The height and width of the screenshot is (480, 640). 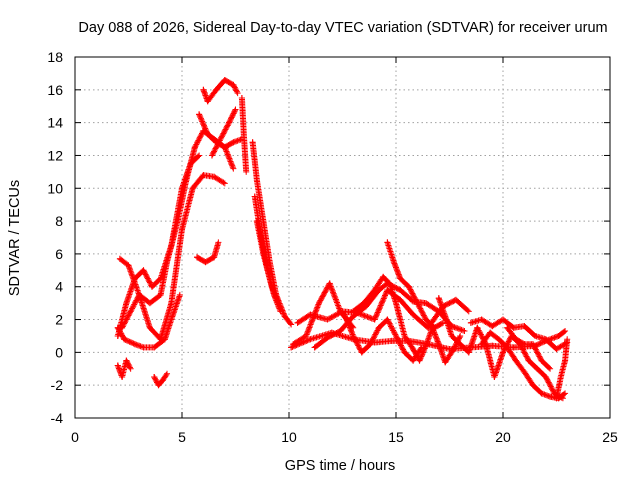 I want to click on y-tick-label: 0, so click(x=59, y=352).